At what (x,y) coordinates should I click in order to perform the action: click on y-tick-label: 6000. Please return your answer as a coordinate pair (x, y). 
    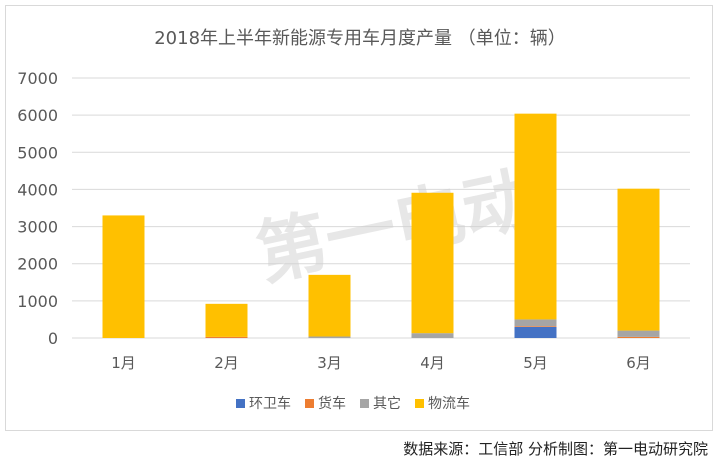
    Looking at the image, I should click on (37, 115).